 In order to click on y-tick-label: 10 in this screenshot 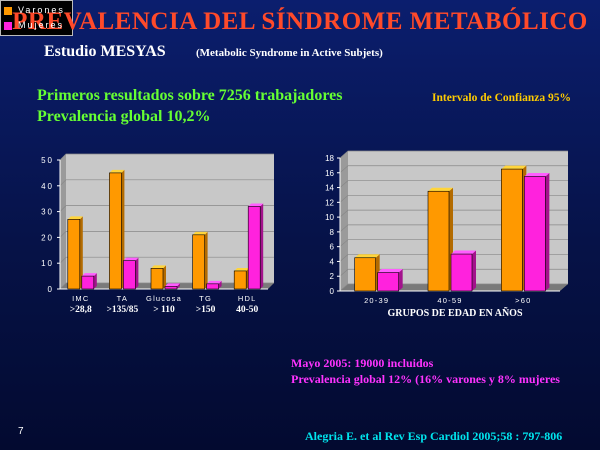, I will do `click(47, 263)`.